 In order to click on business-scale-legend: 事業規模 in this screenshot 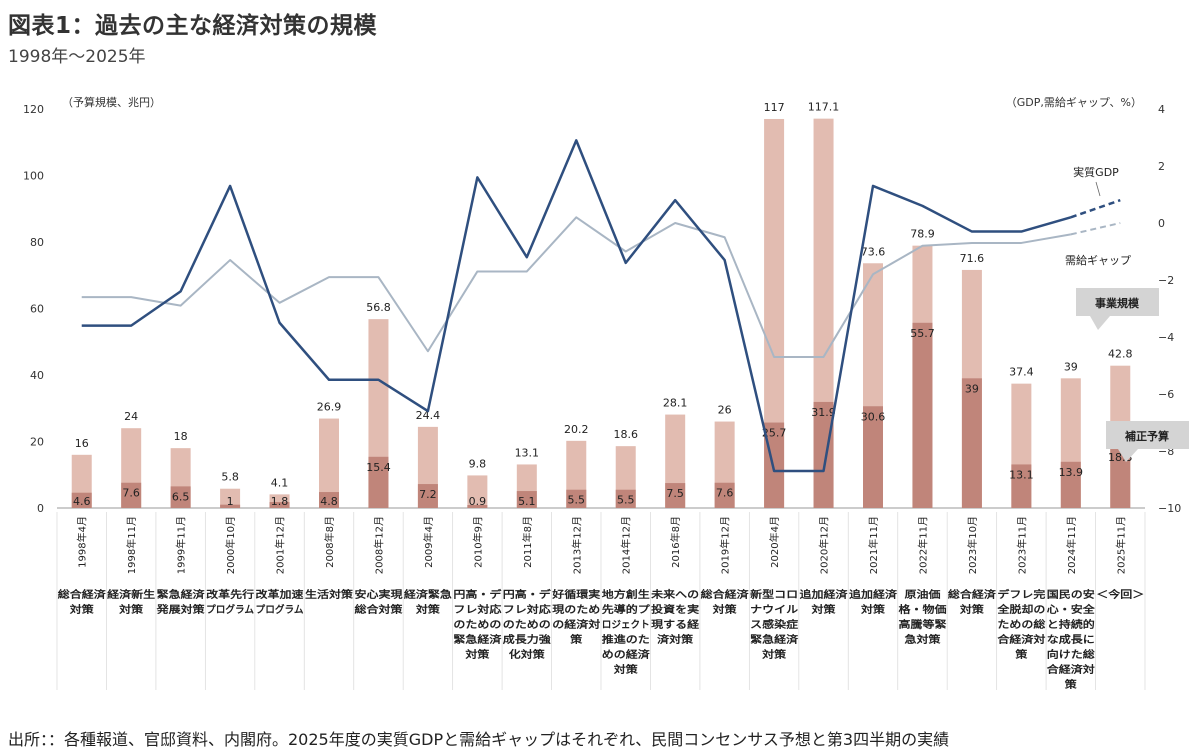, I will do `click(1117, 303)`.